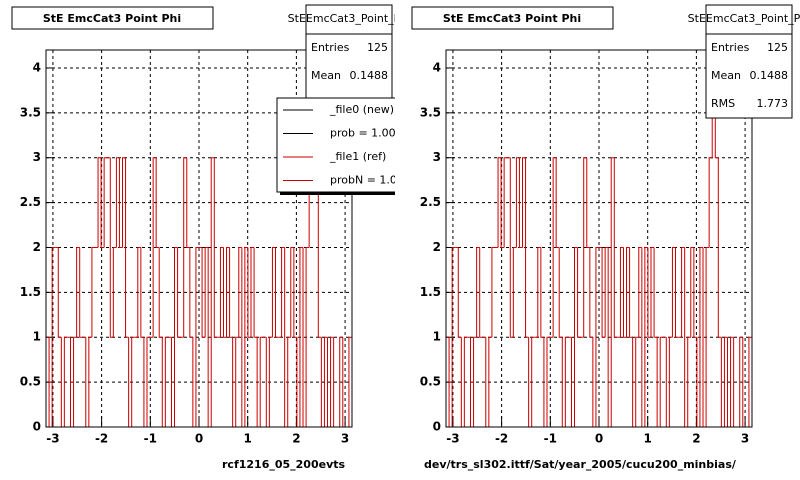  I want to click on stats-label: Entries, so click(330, 47).